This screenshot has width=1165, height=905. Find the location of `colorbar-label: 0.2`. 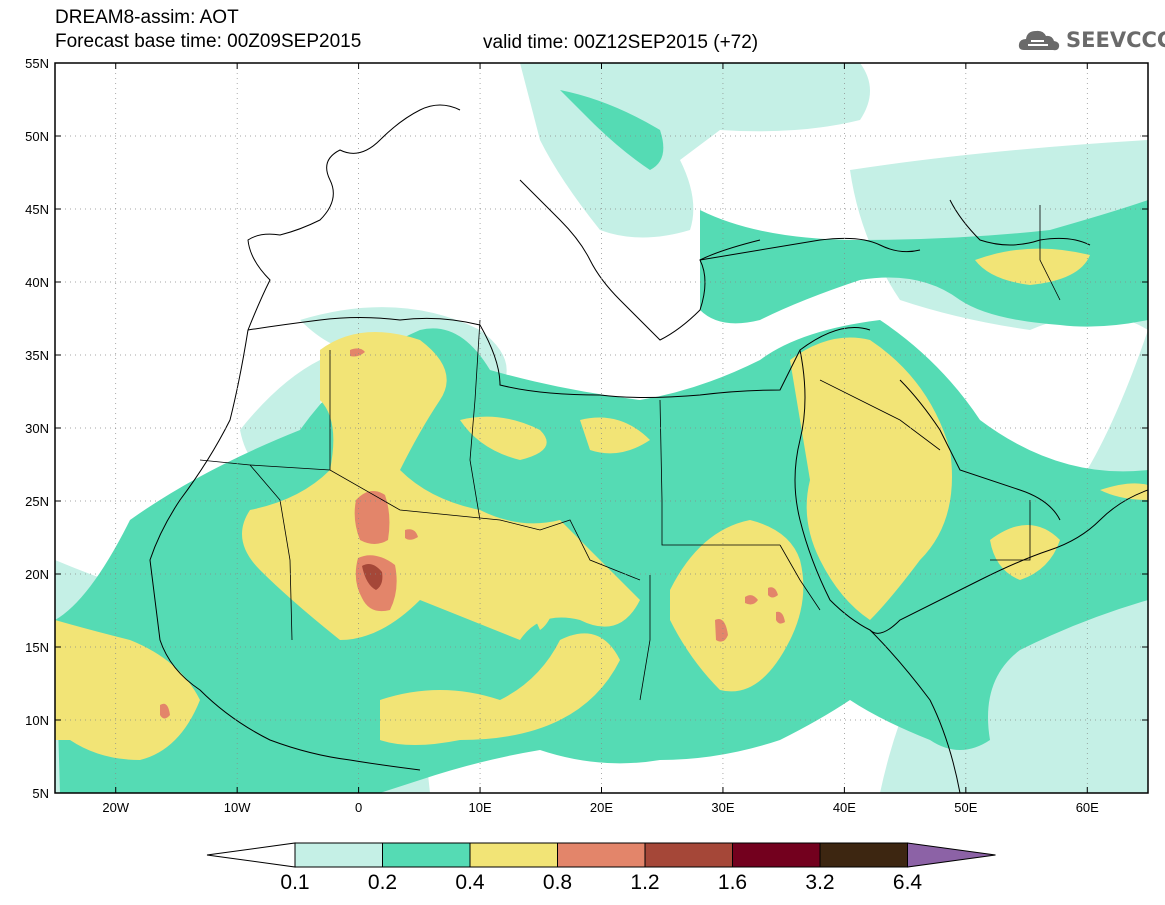

colorbar-label: 0.2 is located at coordinates (382, 882).